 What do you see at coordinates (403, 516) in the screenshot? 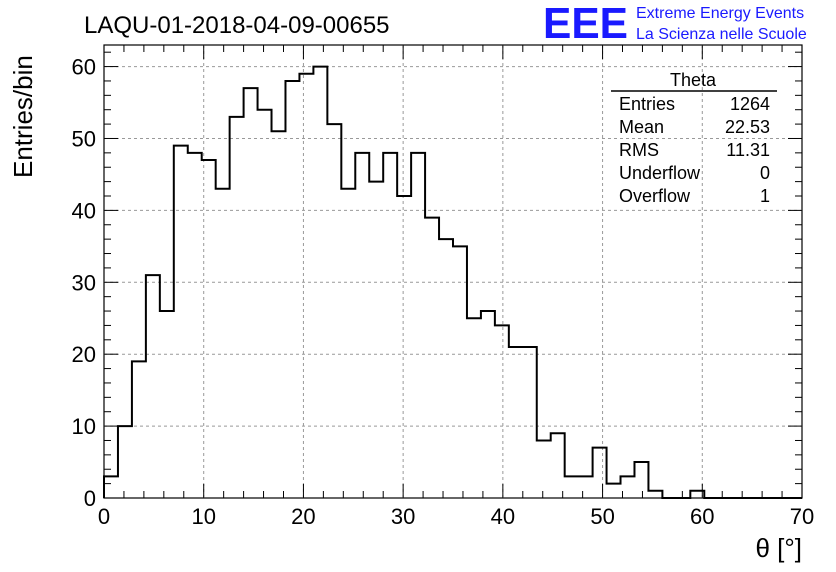
I see `x-tick-label: 30` at bounding box center [403, 516].